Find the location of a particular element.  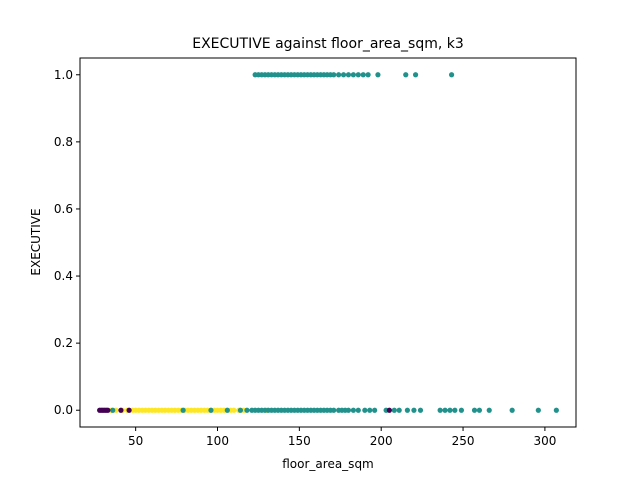

y-tick-label: 1.0 is located at coordinates (63, 75).